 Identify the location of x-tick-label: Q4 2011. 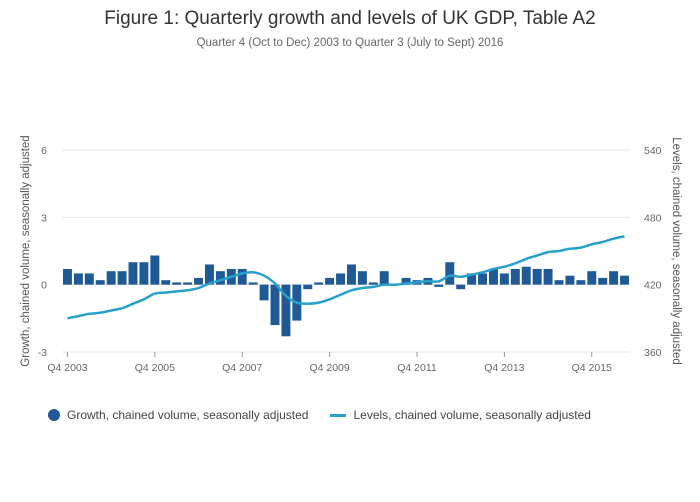
(417, 368).